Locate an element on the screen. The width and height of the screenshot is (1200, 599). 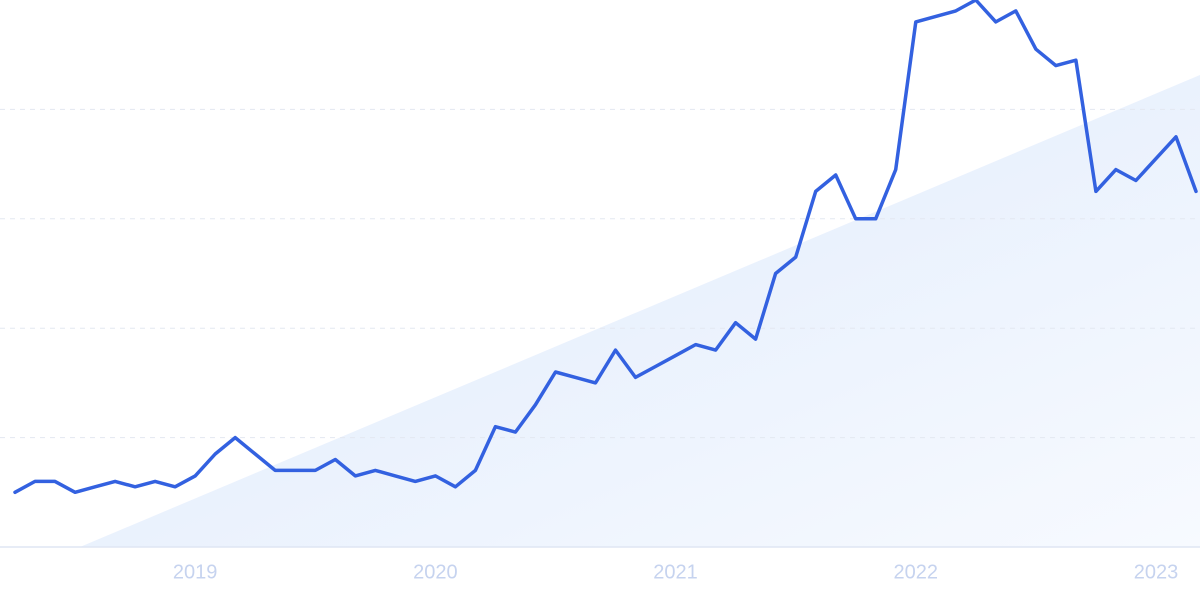
x-tick-label: 2020 is located at coordinates (435, 572).